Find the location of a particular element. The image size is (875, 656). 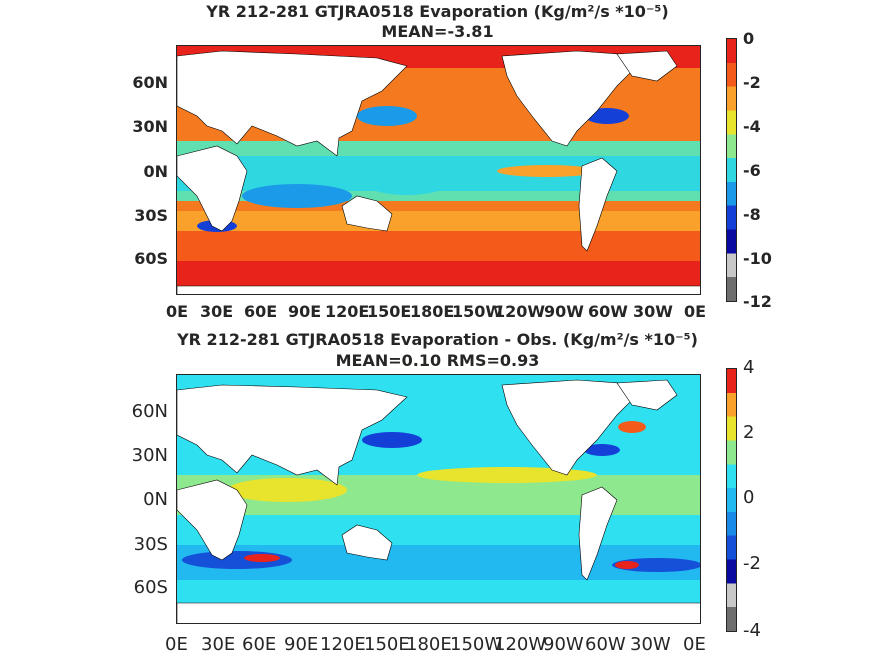

colorbar-tick-label: 4 is located at coordinates (749, 367).